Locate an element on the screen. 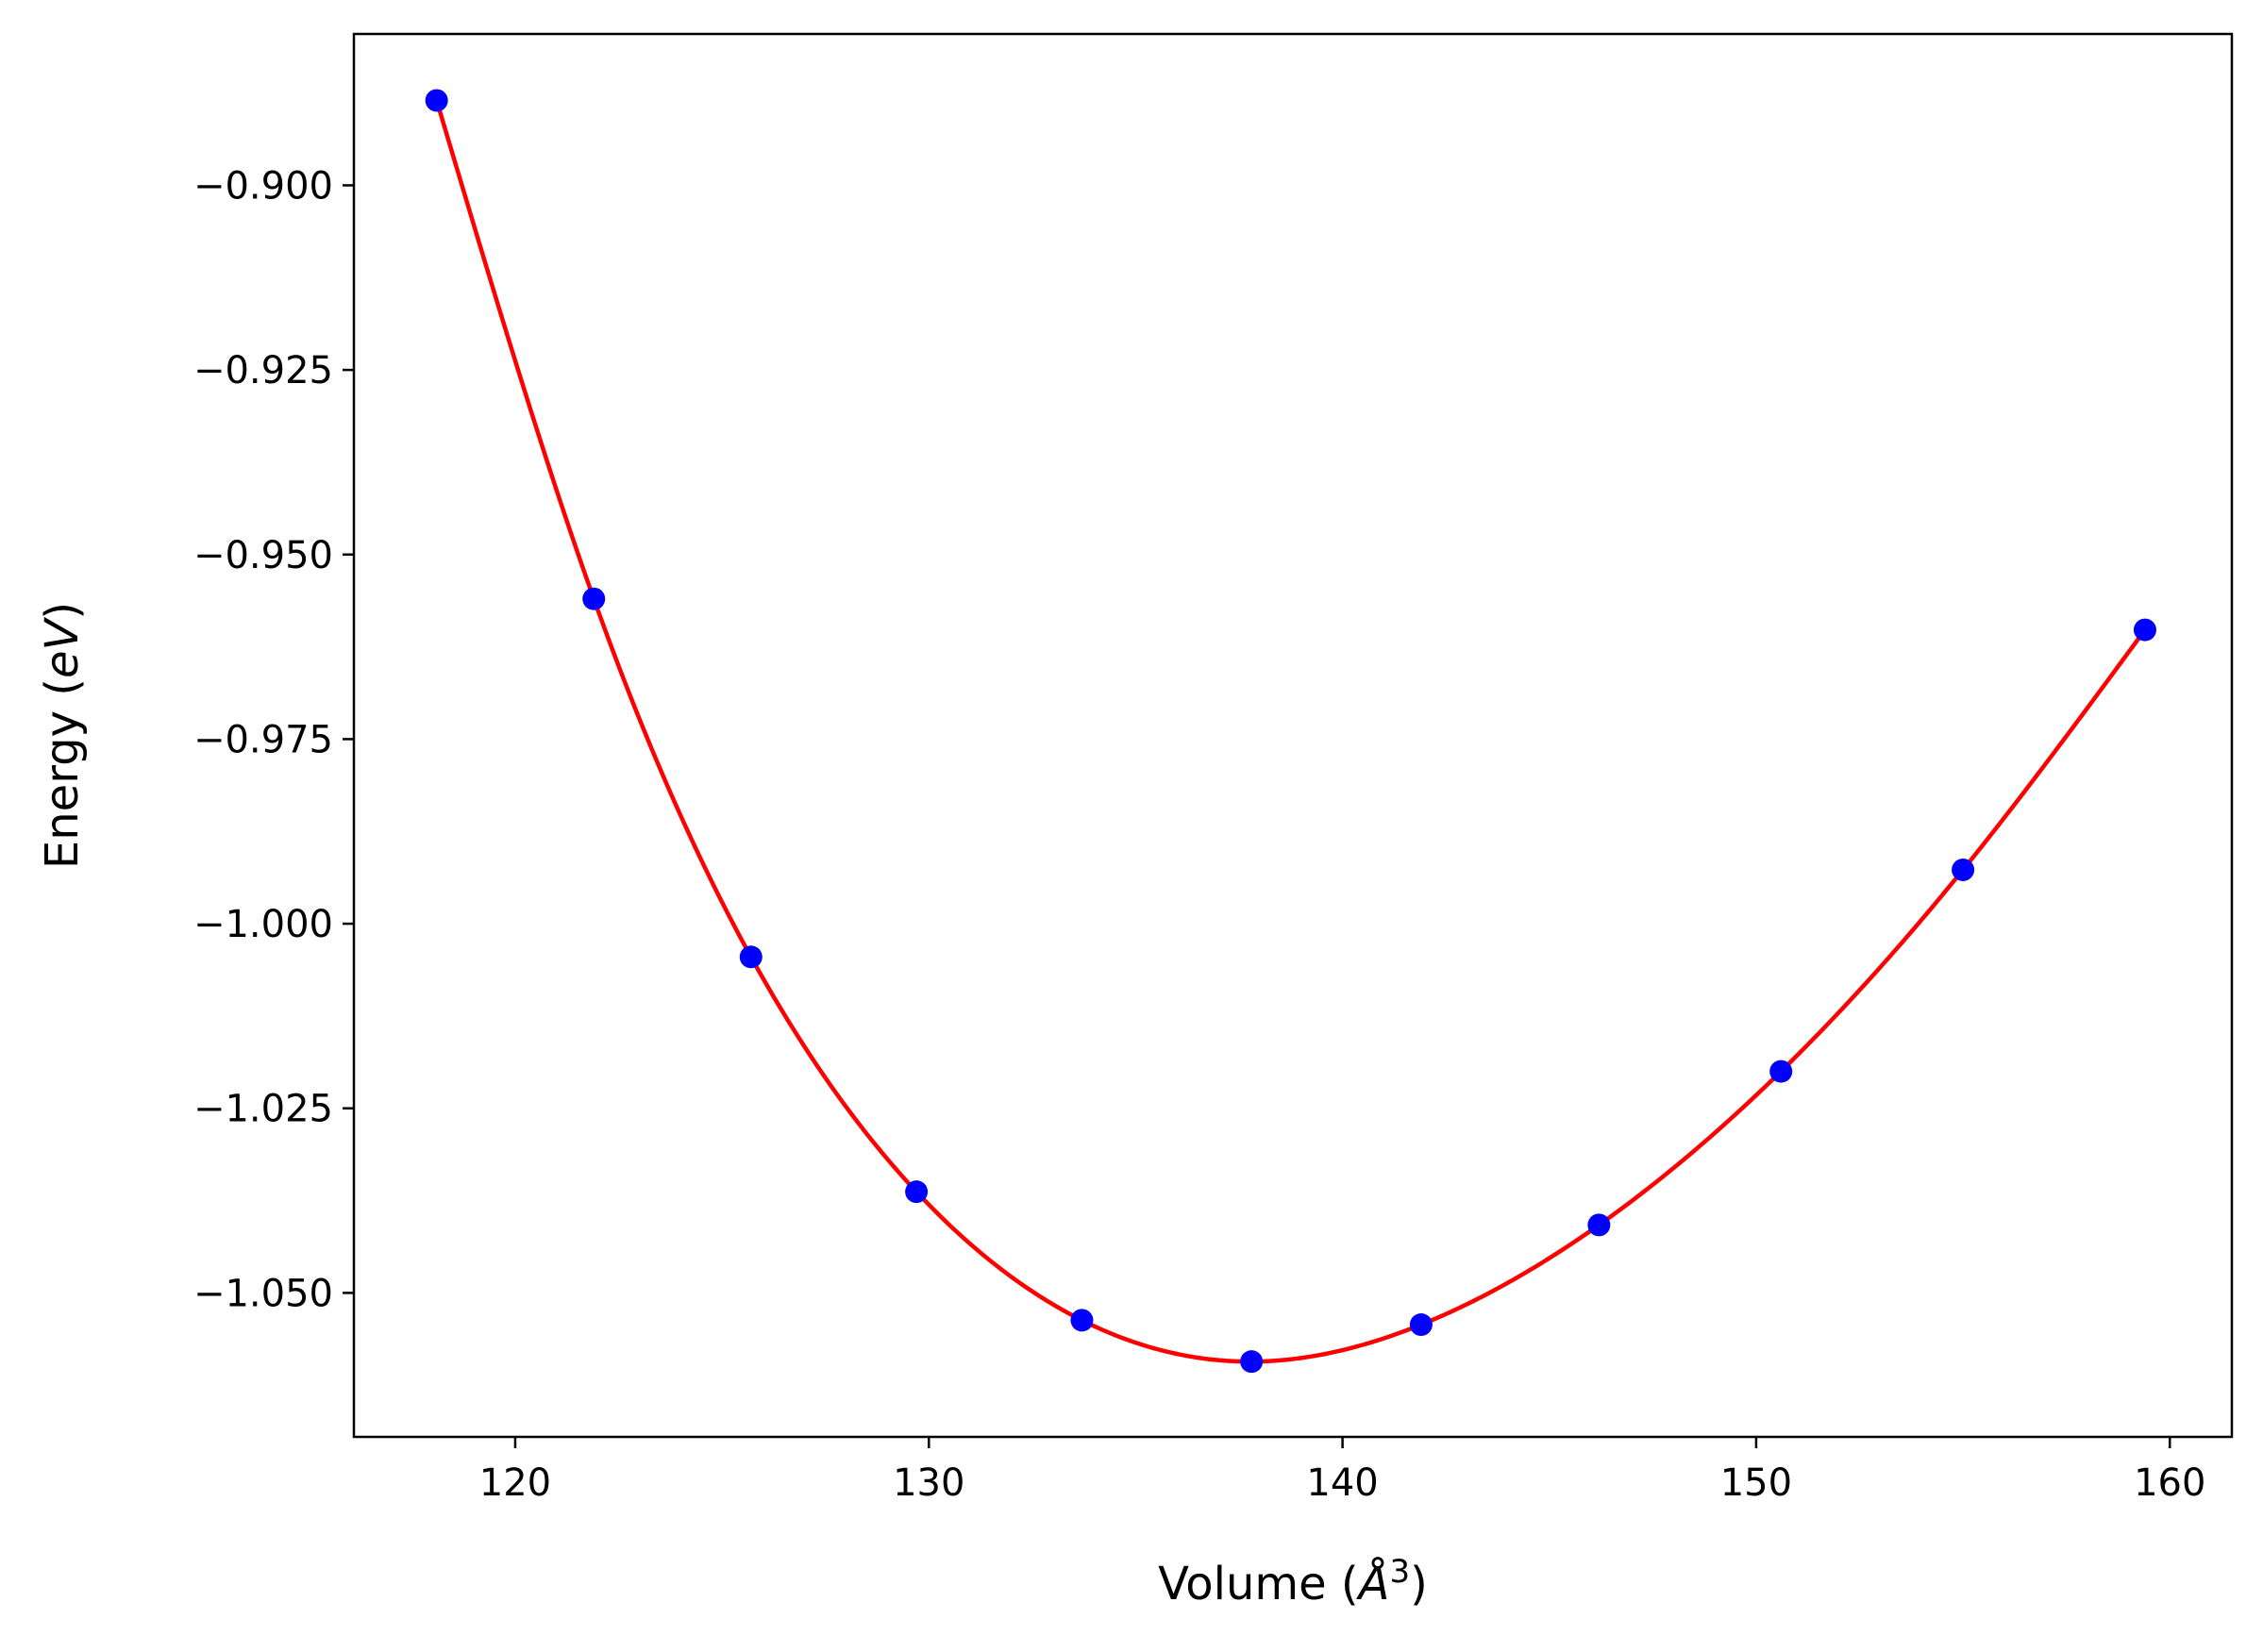 This screenshot has height=1652, width=2263. y-tick-label: −0.950 is located at coordinates (263, 555).